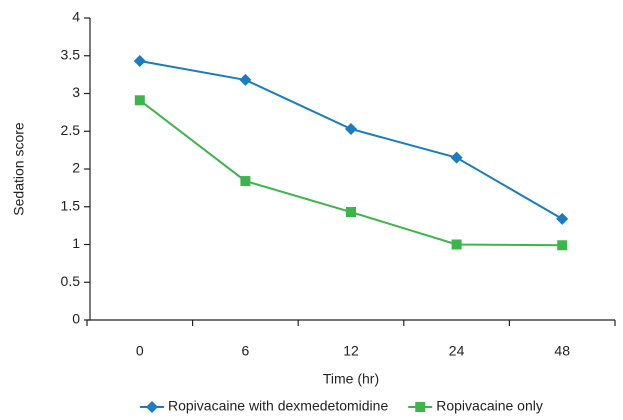 This screenshot has width=623, height=420. What do you see at coordinates (76, 168) in the screenshot?
I see `y-tick-label: 2` at bounding box center [76, 168].